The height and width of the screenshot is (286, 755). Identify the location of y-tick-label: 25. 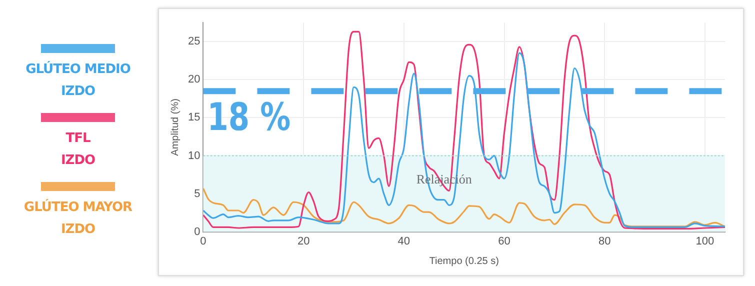
(194, 42).